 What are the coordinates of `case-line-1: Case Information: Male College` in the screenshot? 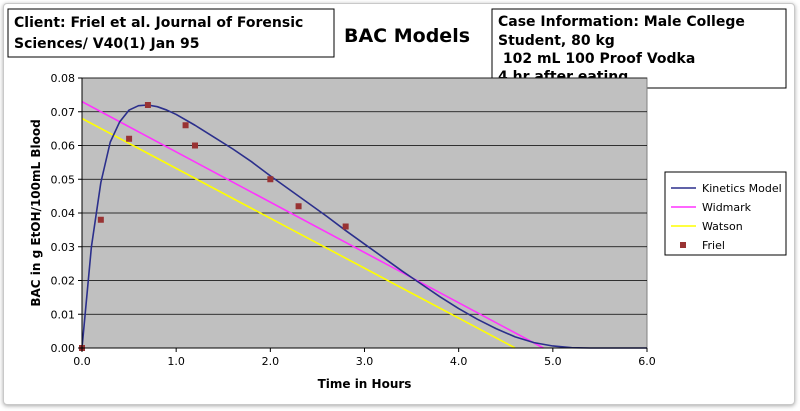 It's located at (621, 22).